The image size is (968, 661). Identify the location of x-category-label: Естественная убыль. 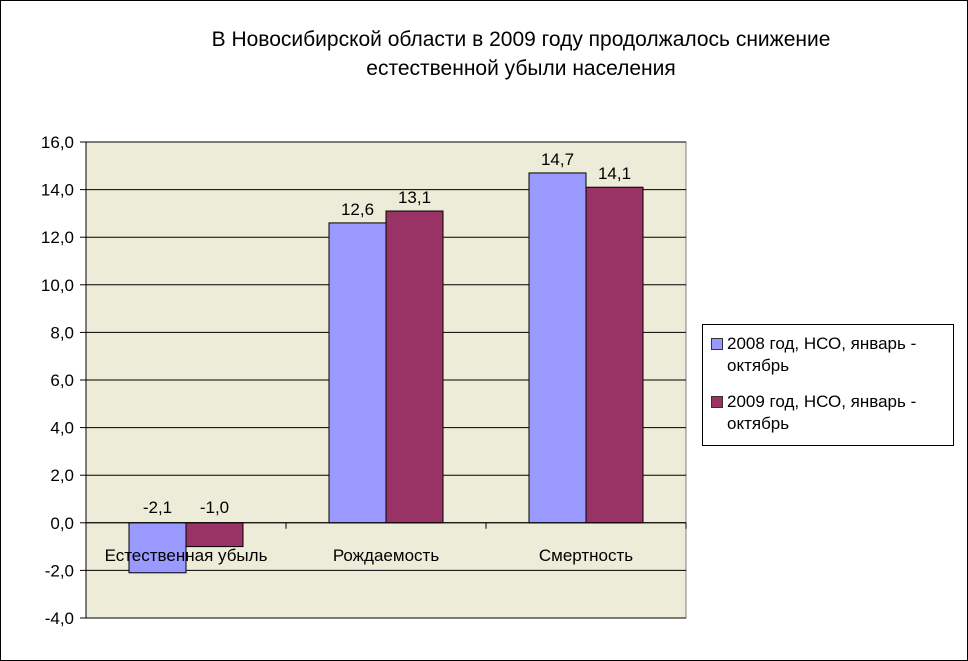
(186, 555).